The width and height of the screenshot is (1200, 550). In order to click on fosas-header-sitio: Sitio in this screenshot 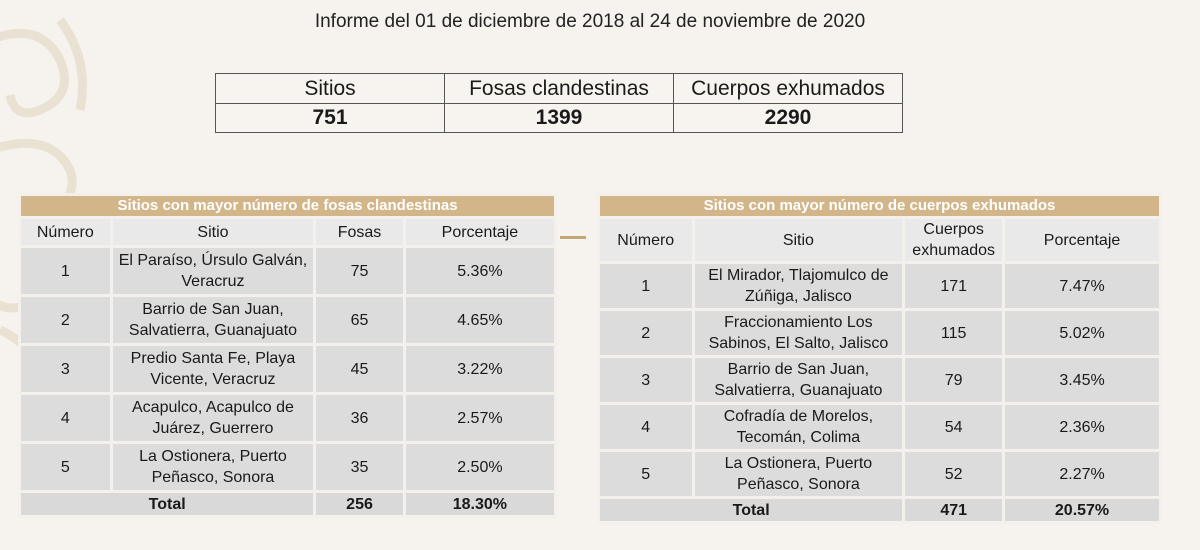, I will do `click(213, 232)`.